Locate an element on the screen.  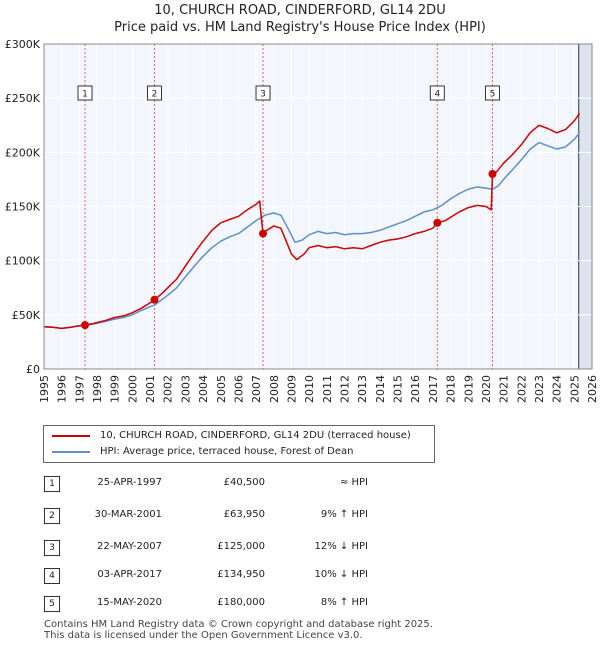
sale-label-number: 5 is located at coordinates (493, 95).